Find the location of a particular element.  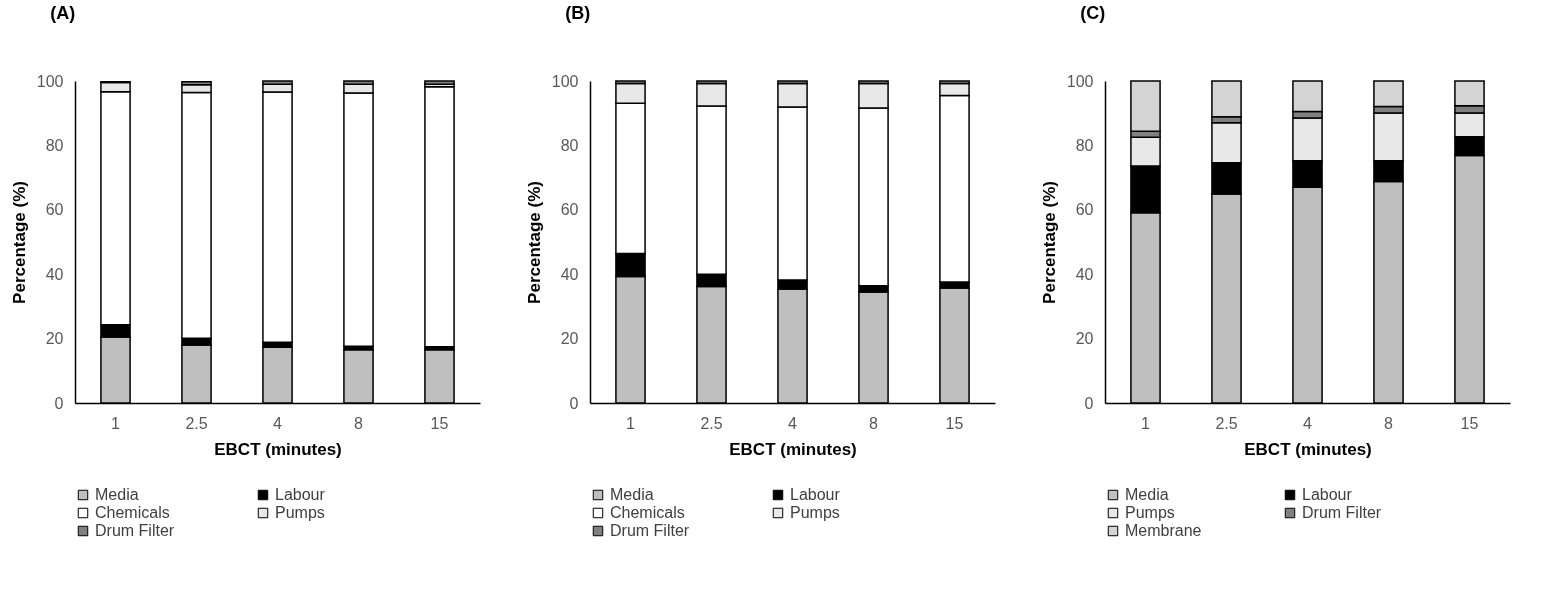

bar is located at coordinates (439, 217).